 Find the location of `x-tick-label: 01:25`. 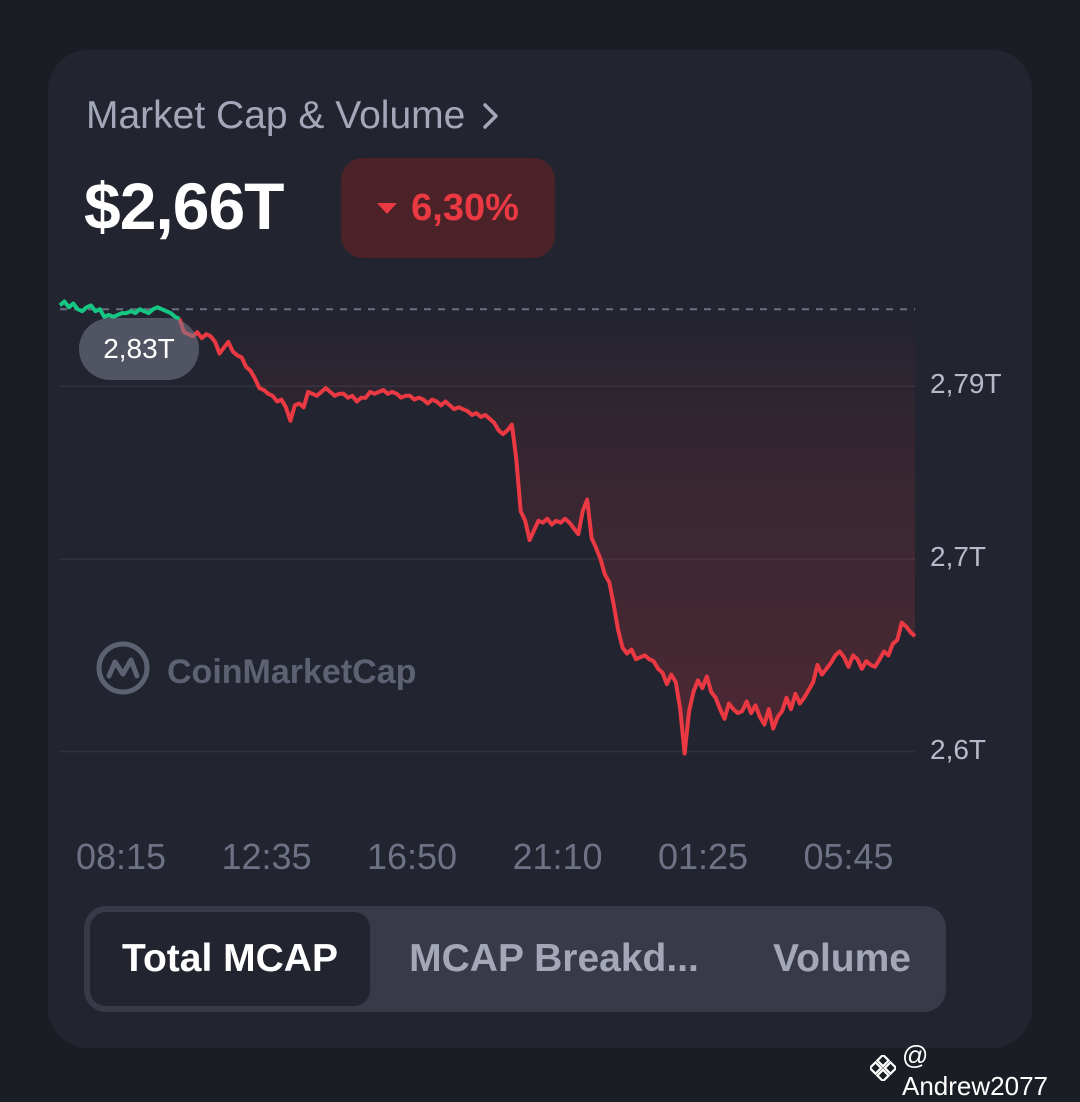

x-tick-label: 01:25 is located at coordinates (703, 856).